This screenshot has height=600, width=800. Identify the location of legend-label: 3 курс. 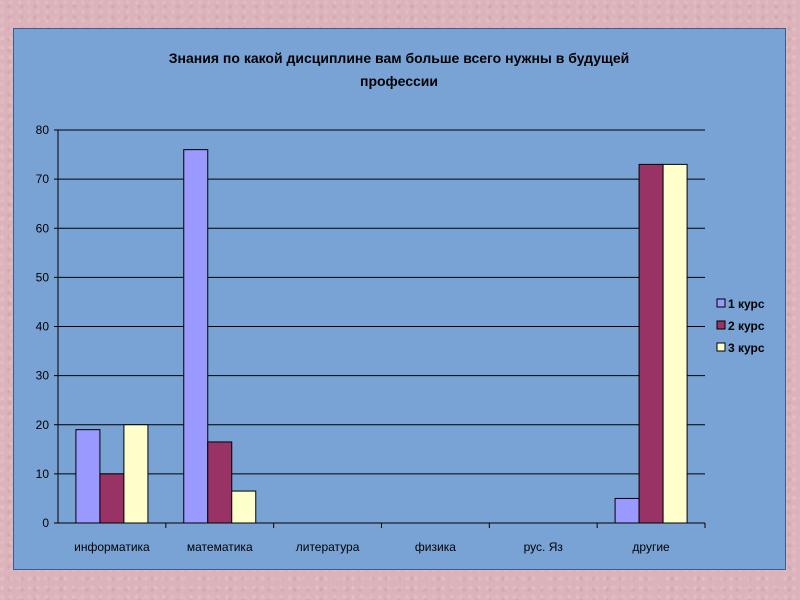
(746, 348).